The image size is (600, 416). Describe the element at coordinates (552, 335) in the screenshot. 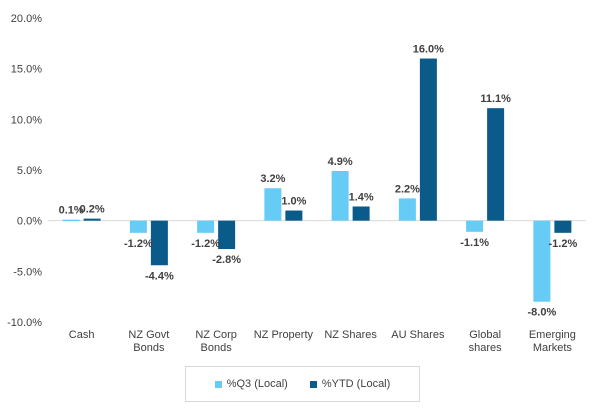

I see `category-label: Emerging` at that location.